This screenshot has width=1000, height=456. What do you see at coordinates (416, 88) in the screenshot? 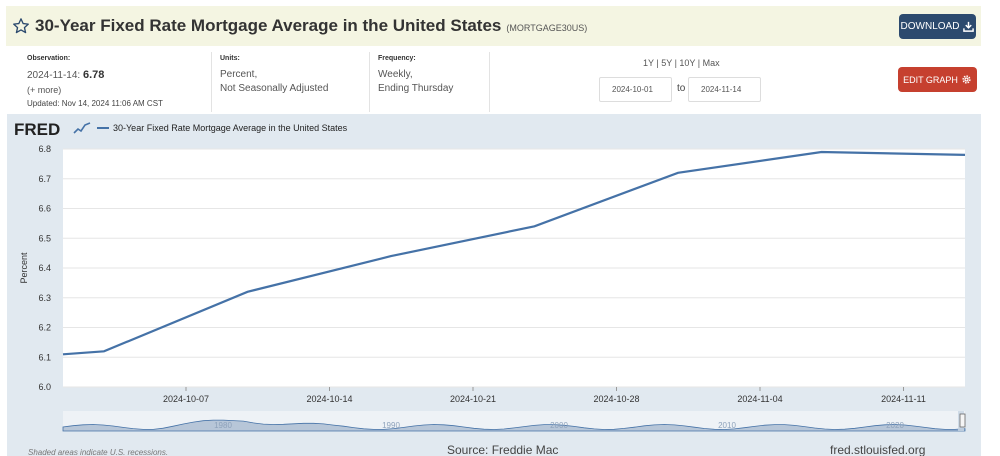
I see `frequency-value-2: Ending Thursday` at bounding box center [416, 88].